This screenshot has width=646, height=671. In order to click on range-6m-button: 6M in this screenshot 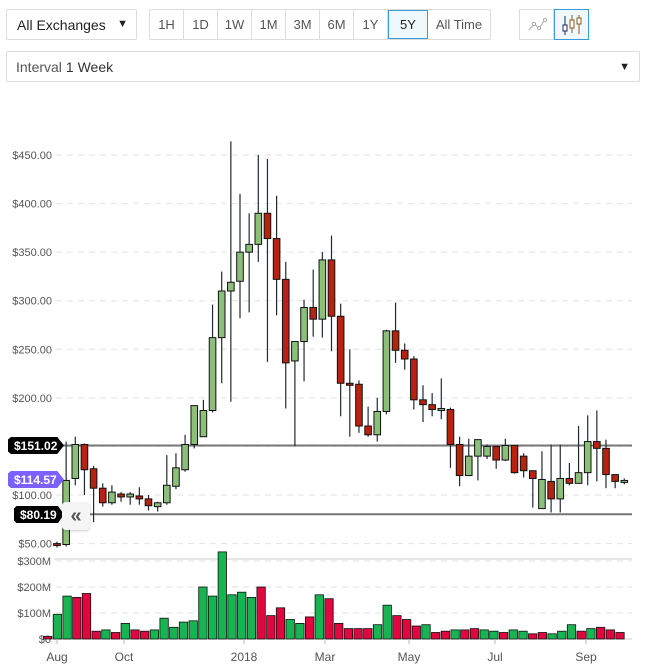, I will do `click(337, 24)`.